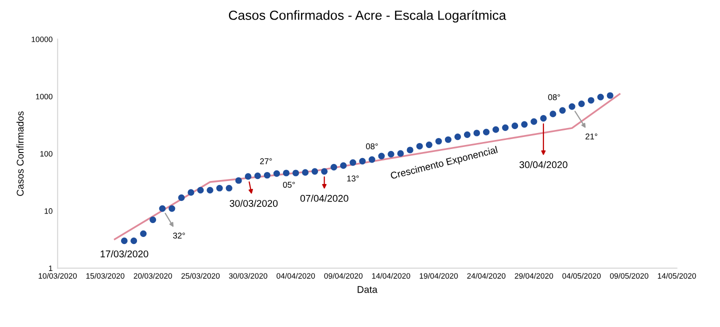 The image size is (720, 327). I want to click on annotation: 05°, so click(289, 185).